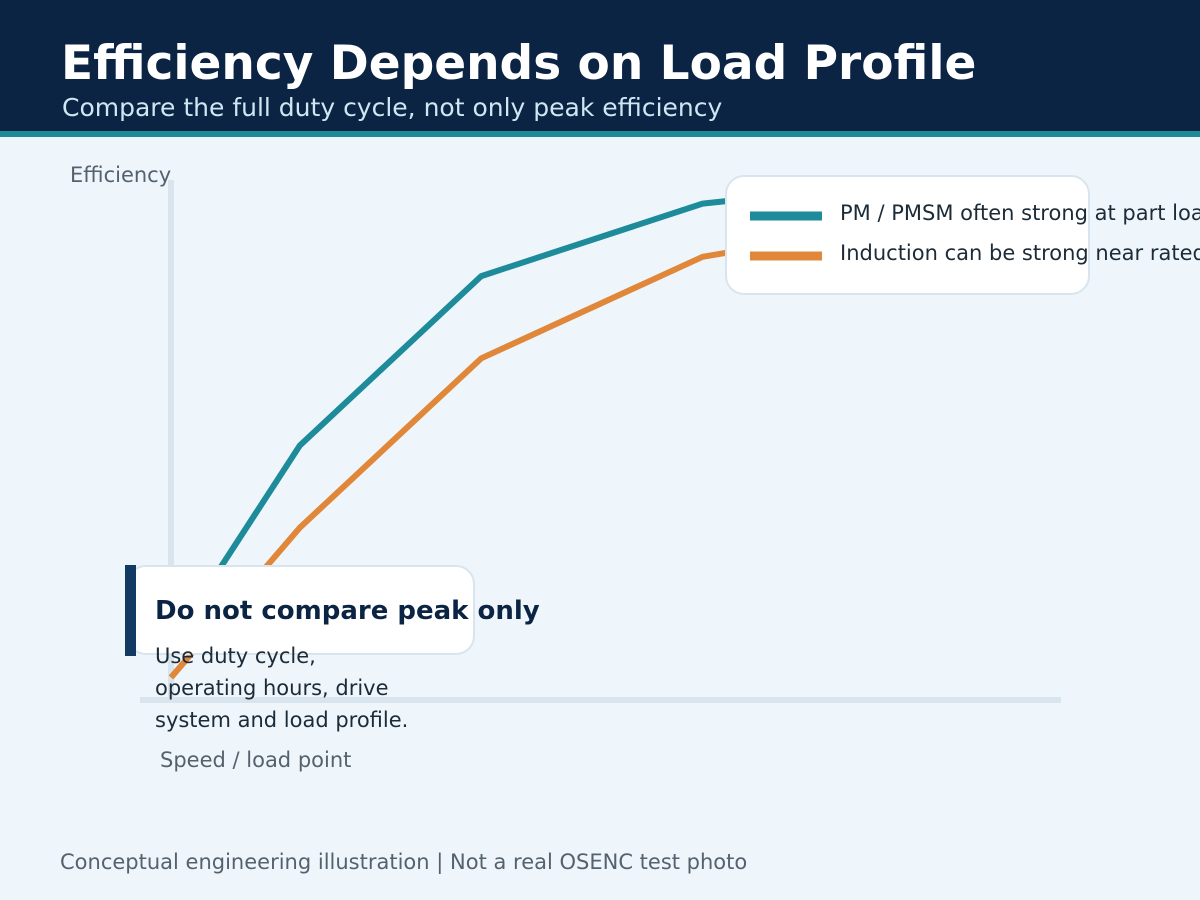 The width and height of the screenshot is (1200, 900). Describe the element at coordinates (600, 134) in the screenshot. I see `header-accent-stripe` at that location.